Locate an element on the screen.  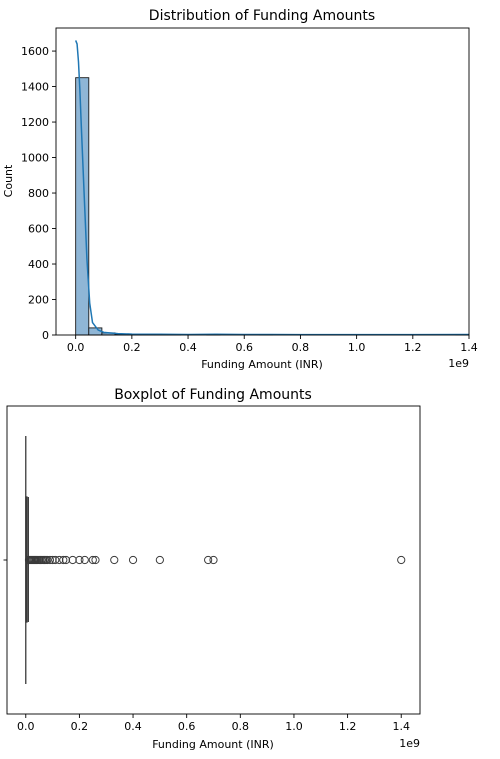
hist-x-offset-label: 1e9 is located at coordinates (458, 363).